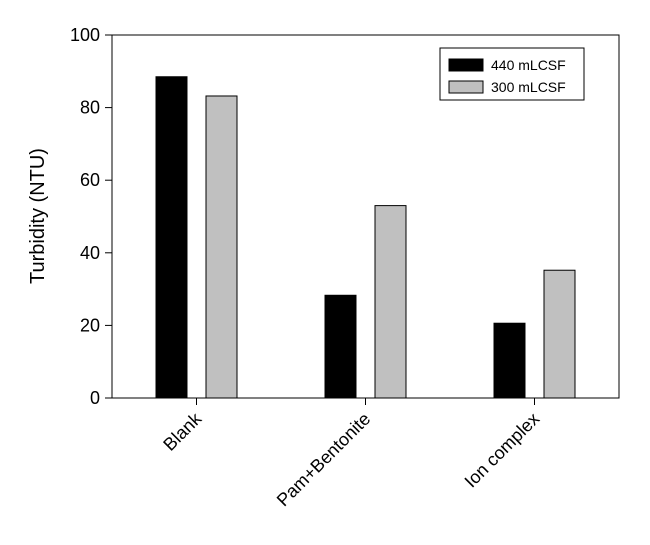  I want to click on y-axis-title: Turbidity (NTU), so click(38, 216).